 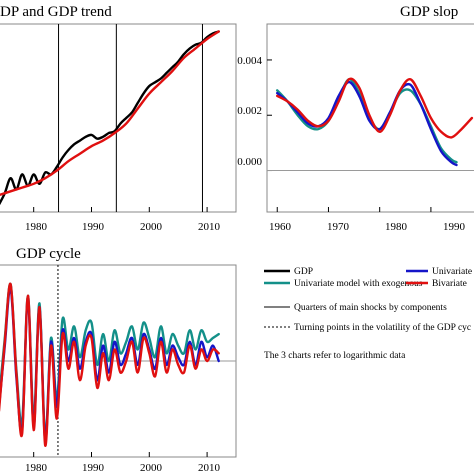 I want to click on legend-label-bivariate: Bivariate, so click(x=449, y=284).